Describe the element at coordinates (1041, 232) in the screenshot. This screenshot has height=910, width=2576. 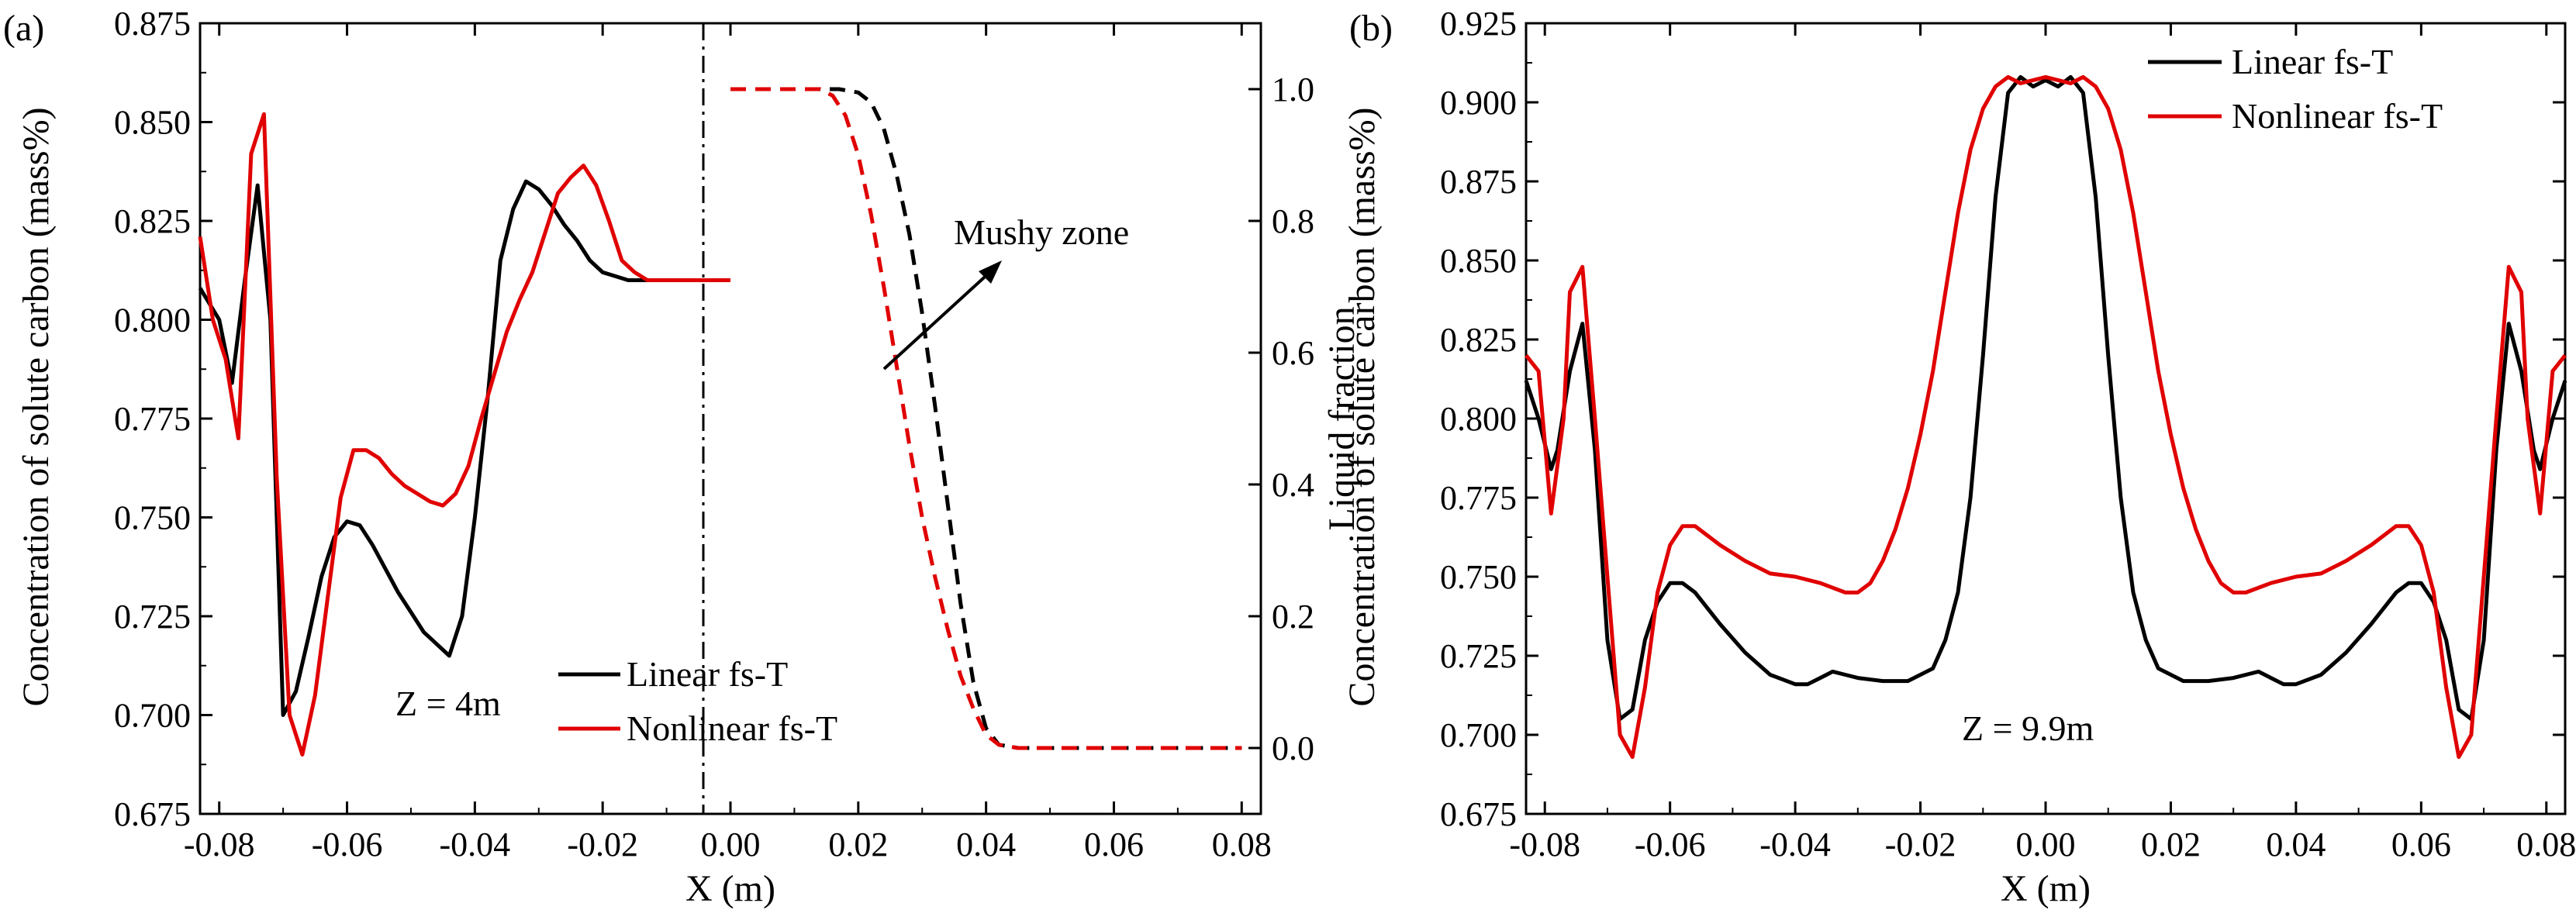
I see `mushy-zone-label: Mushy zone` at that location.